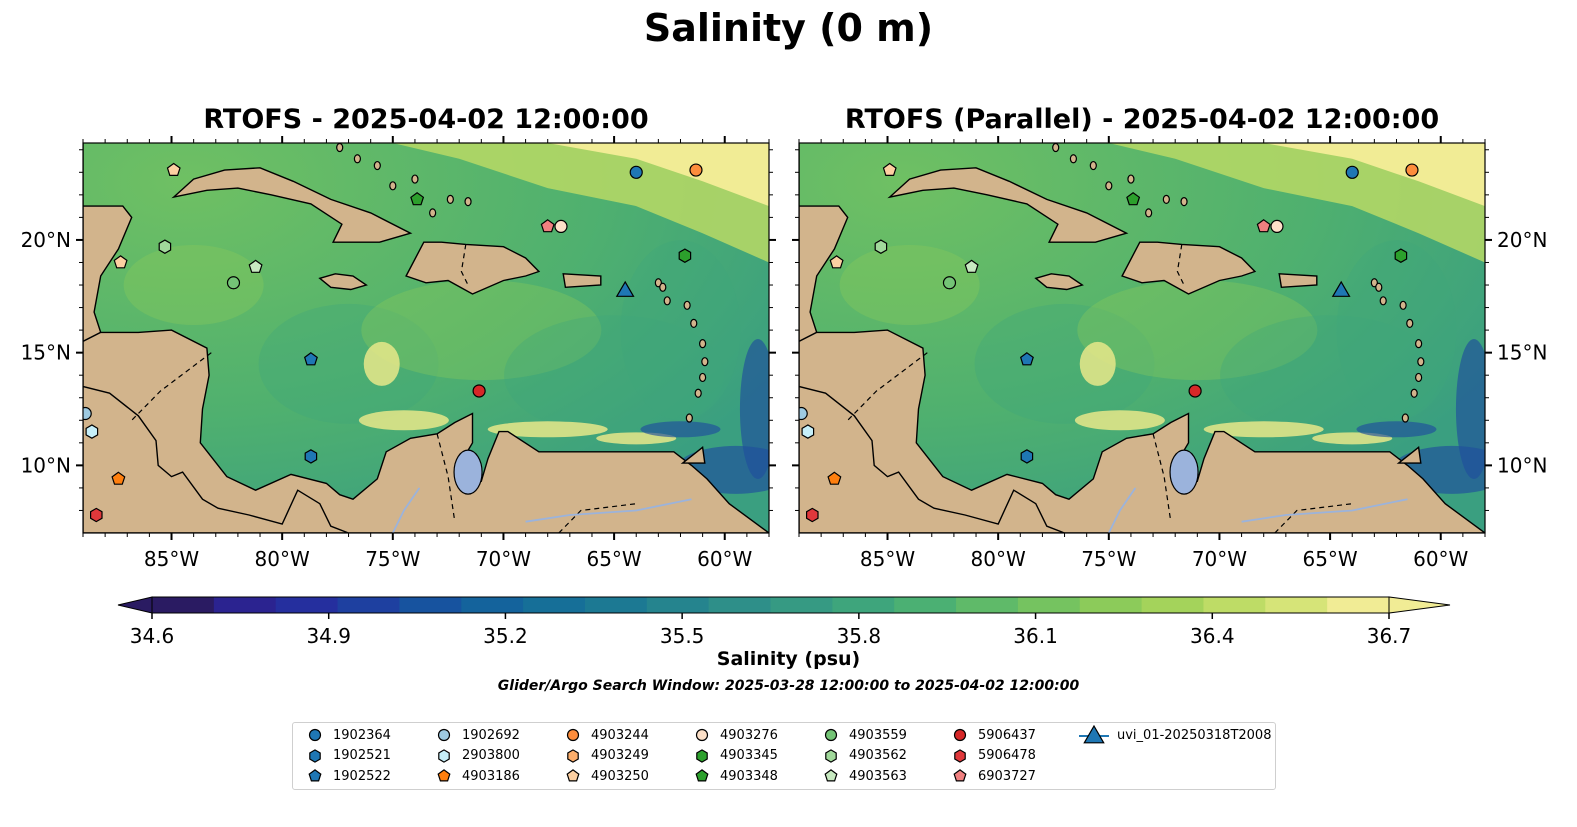 The width and height of the screenshot is (1577, 827). Describe the element at coordinates (1341, 288) in the screenshot. I see `obs-marker-uvi_01-20250318T2008` at that location.